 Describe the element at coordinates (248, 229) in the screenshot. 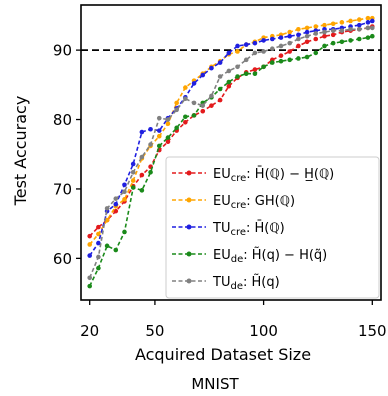

I see `legend-label: TUcre: H̄(ℚ)` at that location.